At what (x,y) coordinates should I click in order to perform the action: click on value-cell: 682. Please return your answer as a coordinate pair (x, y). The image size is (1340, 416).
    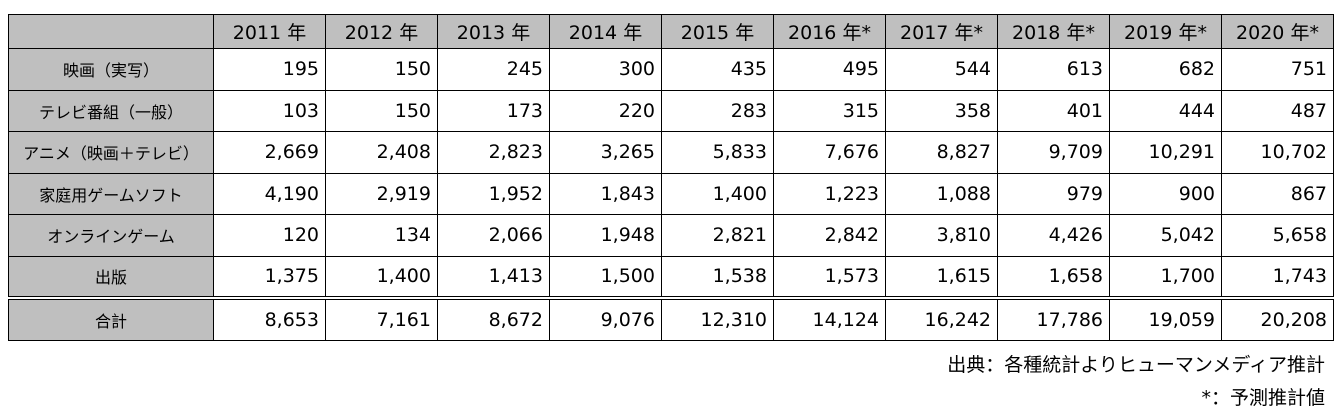
    Looking at the image, I should click on (1165, 69).